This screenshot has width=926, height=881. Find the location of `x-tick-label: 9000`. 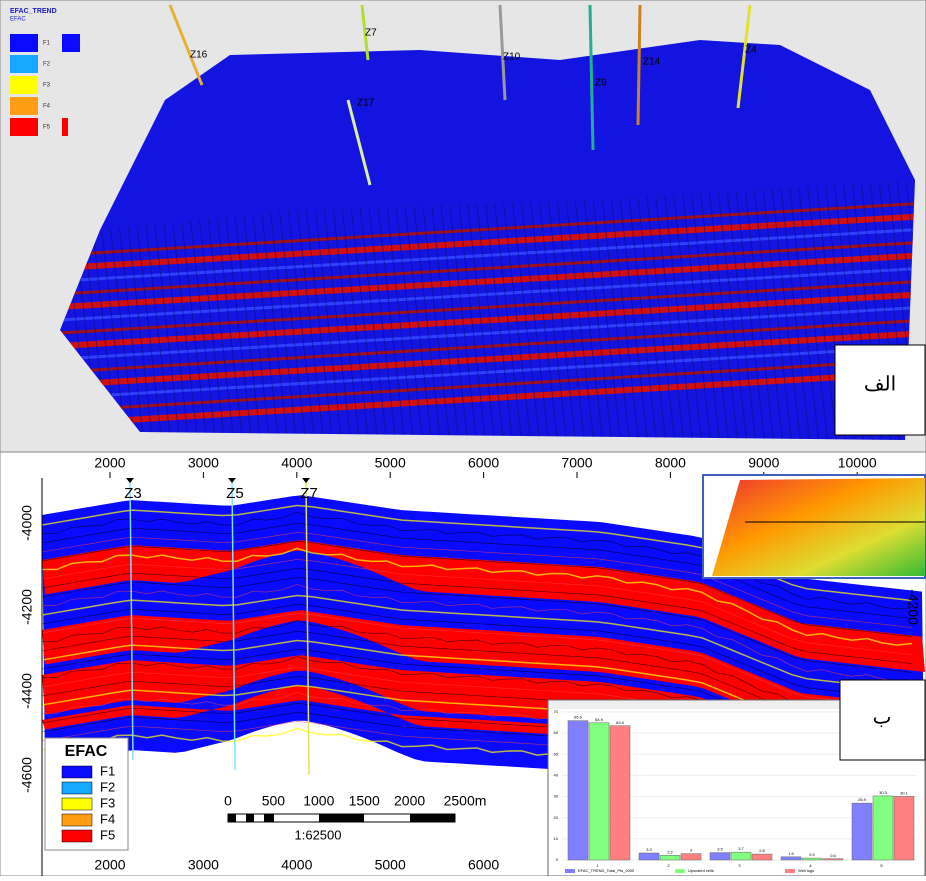

x-tick-label: 9000 is located at coordinates (763, 463).